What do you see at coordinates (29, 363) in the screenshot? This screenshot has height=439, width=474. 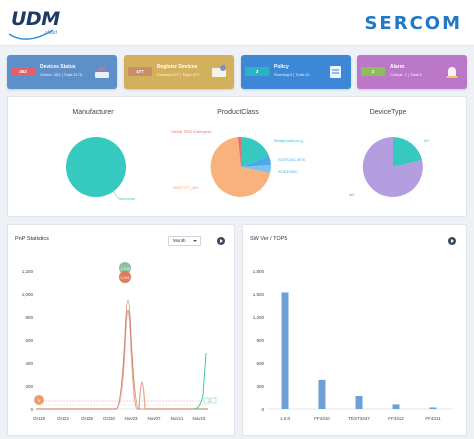 I see `y-tick-label: 400` at bounding box center [29, 363].